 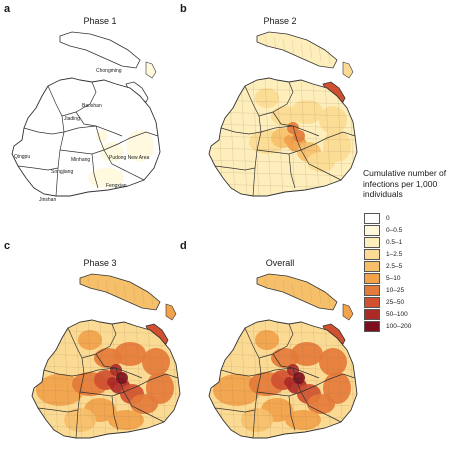 What do you see at coordinates (383, 266) in the screenshot?
I see `legend-item: 2.5–5` at bounding box center [383, 266].